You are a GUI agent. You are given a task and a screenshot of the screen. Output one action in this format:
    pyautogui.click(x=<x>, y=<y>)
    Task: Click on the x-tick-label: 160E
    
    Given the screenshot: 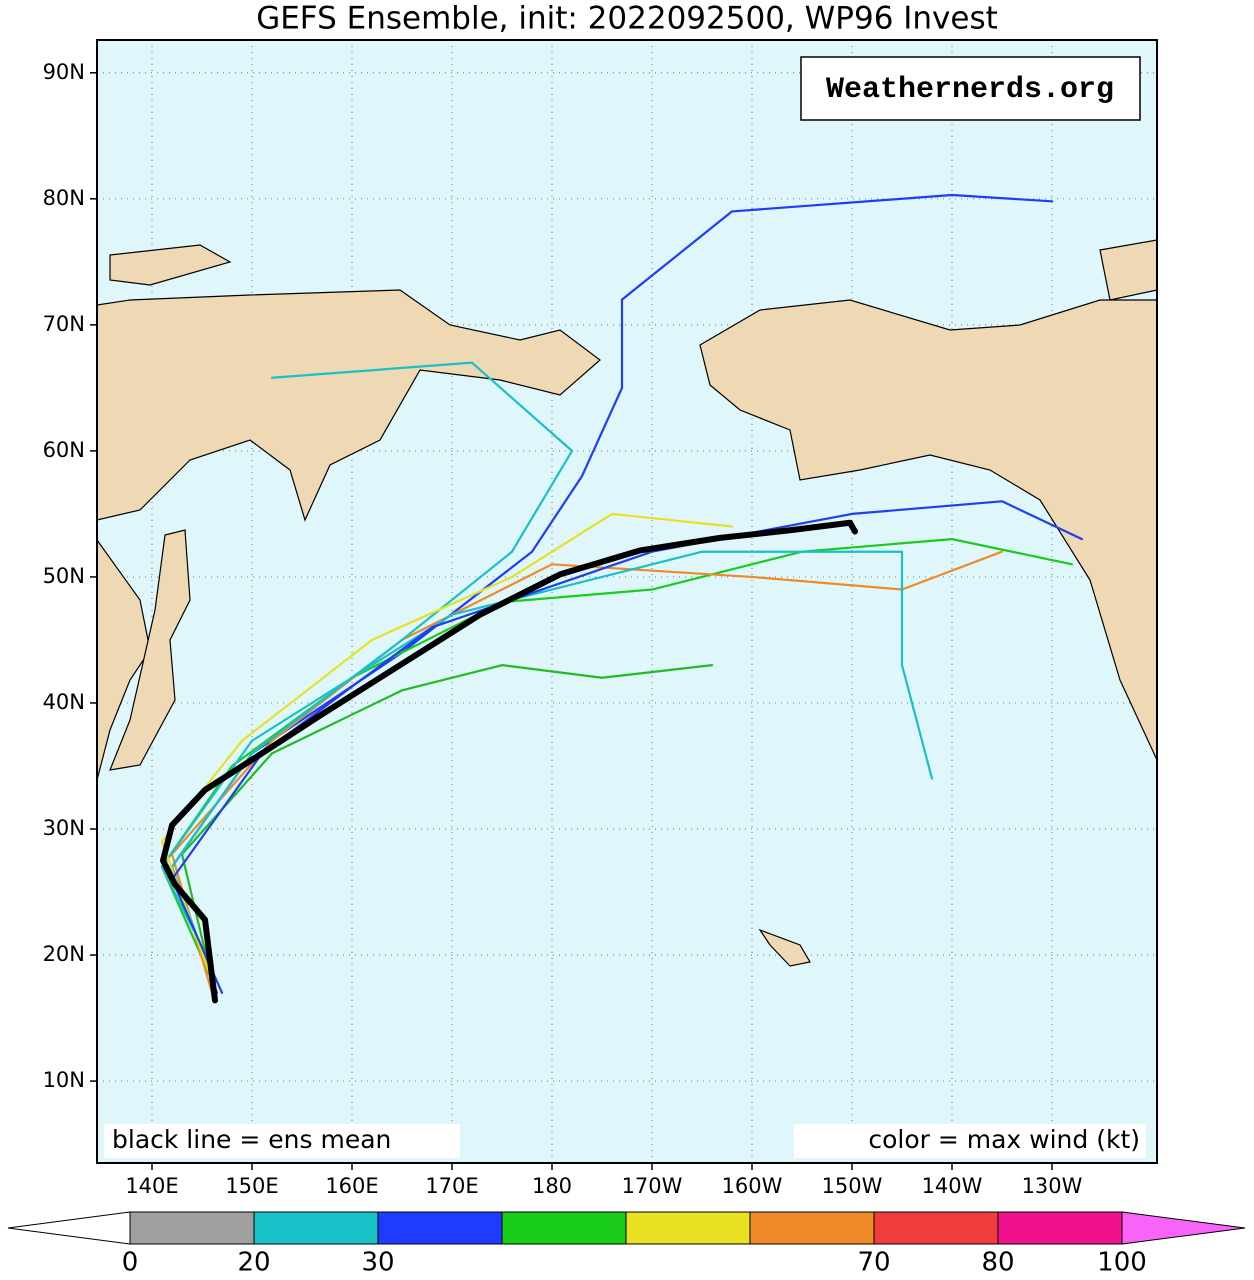 What is the action you would take?
    pyautogui.click(x=351, y=1186)
    